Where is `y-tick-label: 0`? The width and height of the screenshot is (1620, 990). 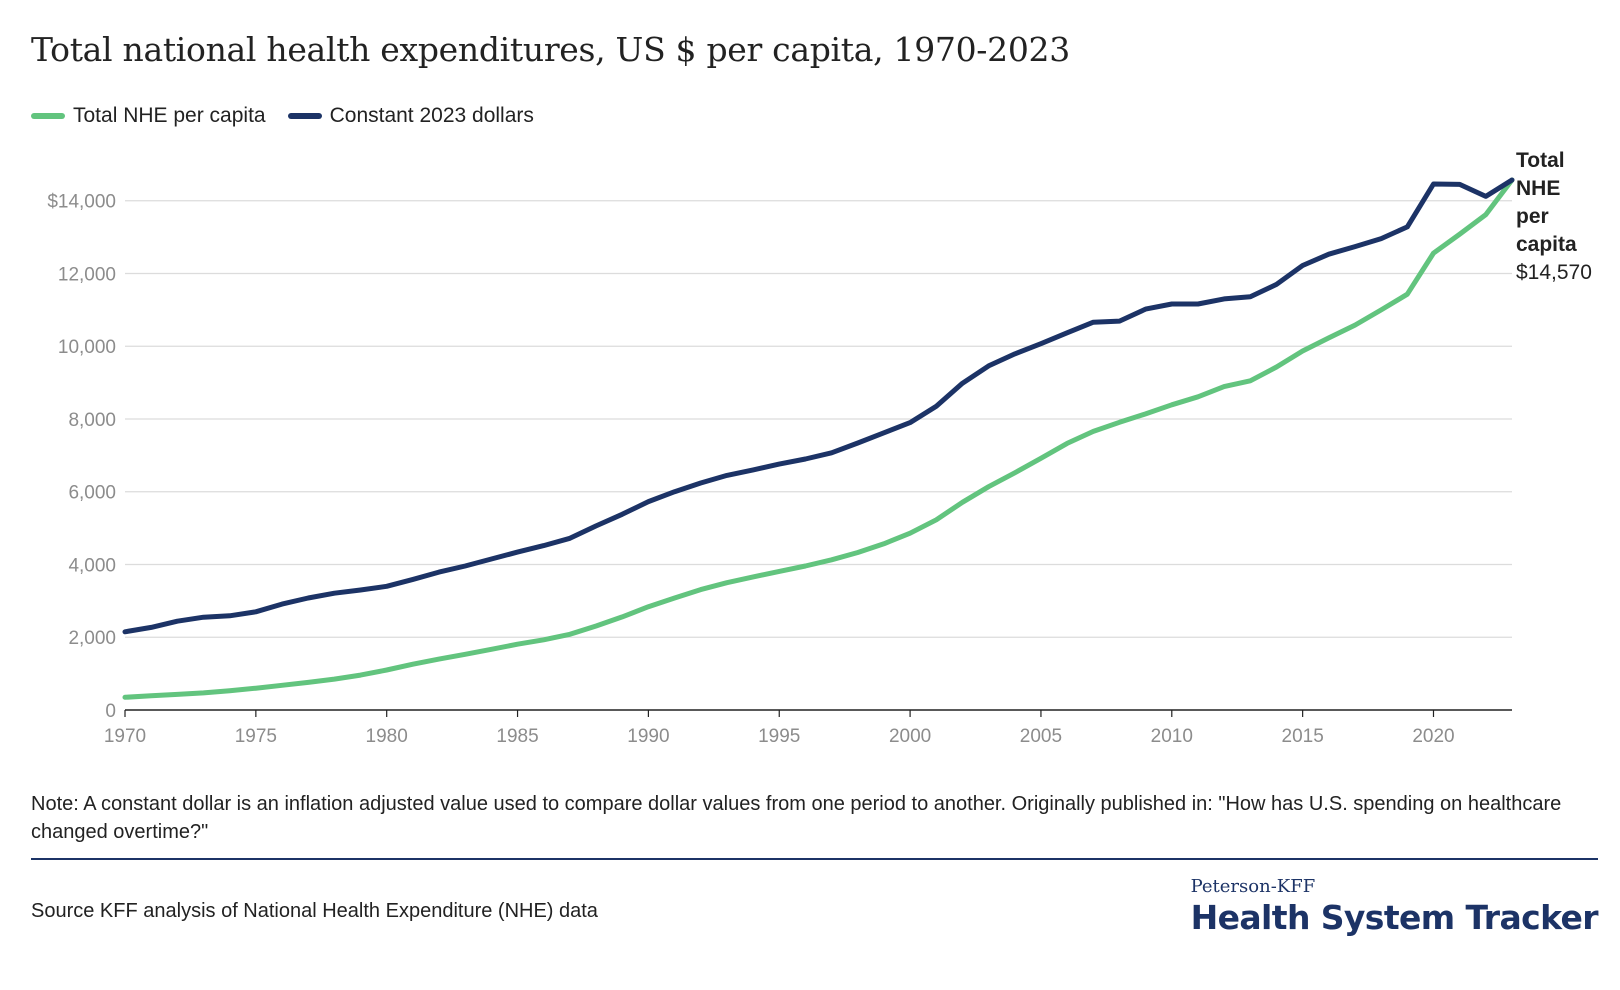 y-tick-label: 0 is located at coordinates (110, 711).